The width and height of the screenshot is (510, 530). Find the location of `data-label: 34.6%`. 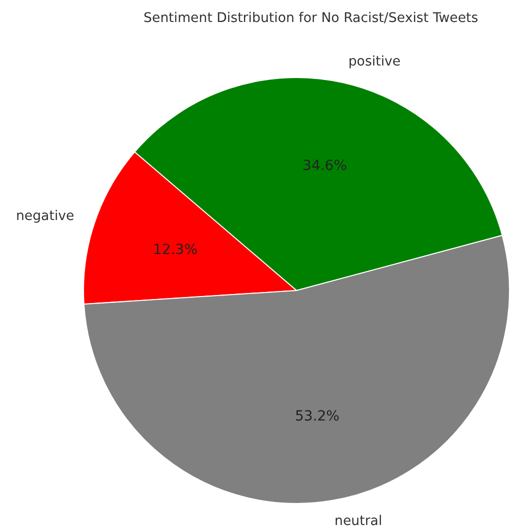

data-label: 34.6% is located at coordinates (325, 166).